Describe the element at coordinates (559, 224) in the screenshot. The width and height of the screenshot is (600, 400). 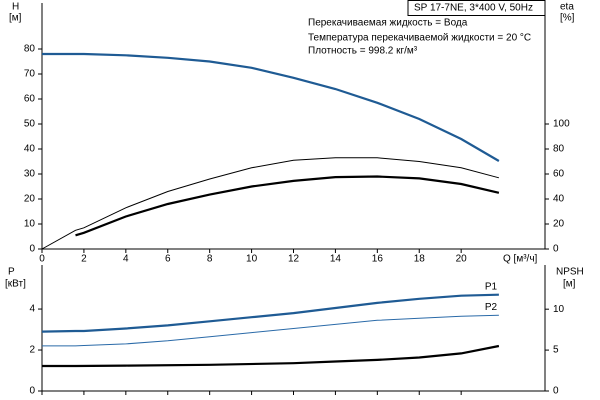
I see `y2-tick-label: 20` at that location.